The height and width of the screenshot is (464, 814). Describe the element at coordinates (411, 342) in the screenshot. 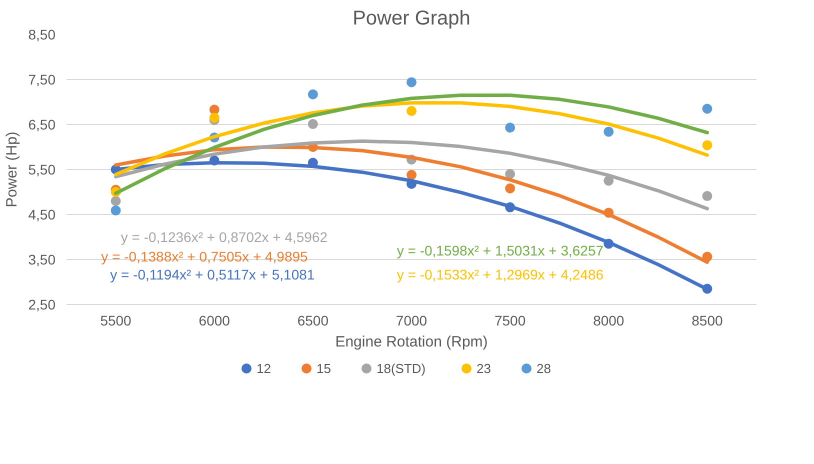

I see `x-axis-title: Engine Rotation (Rpm)` at that location.